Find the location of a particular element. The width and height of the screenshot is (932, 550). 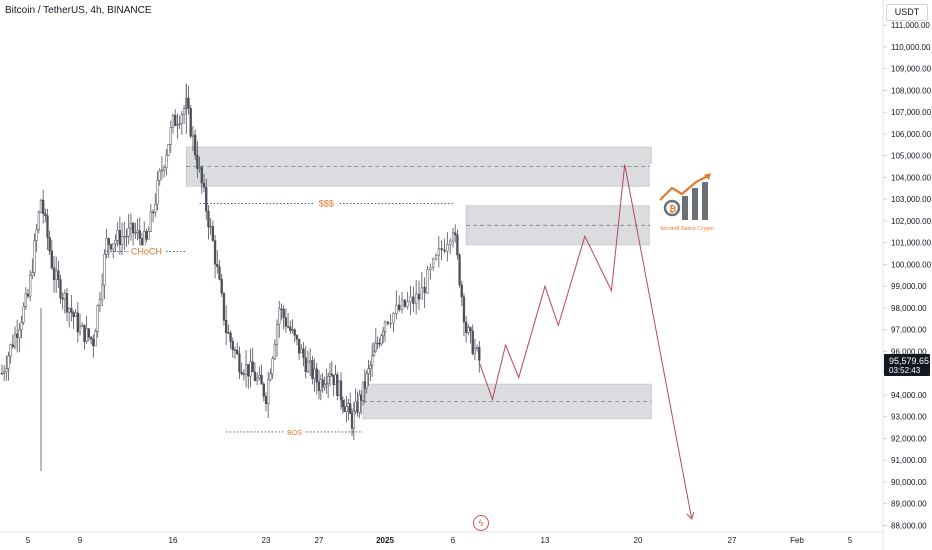

time-tick-label: 6 is located at coordinates (453, 540).